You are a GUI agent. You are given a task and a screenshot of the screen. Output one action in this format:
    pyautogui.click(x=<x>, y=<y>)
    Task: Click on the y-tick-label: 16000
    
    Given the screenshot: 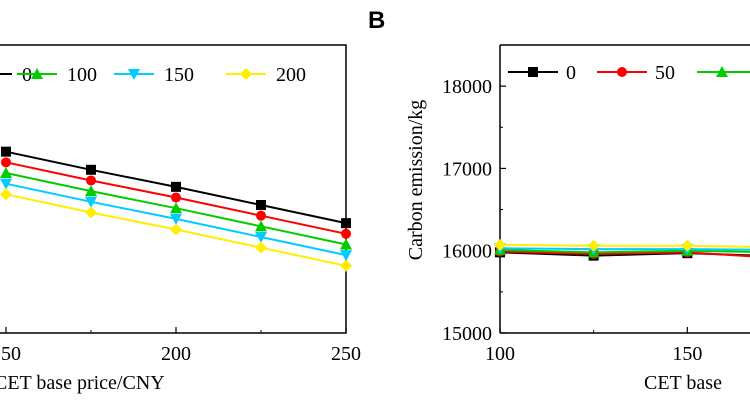 What is the action you would take?
    pyautogui.click(x=467, y=252)
    